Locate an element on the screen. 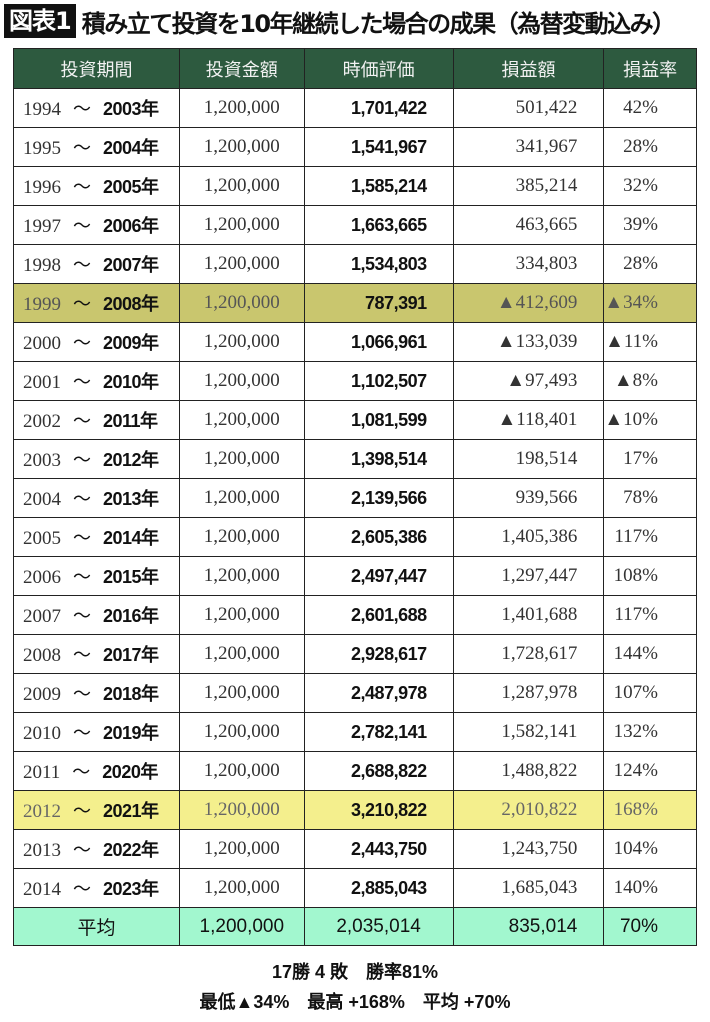  period-cell: 2006 ～ 2015年 is located at coordinates (96, 576).